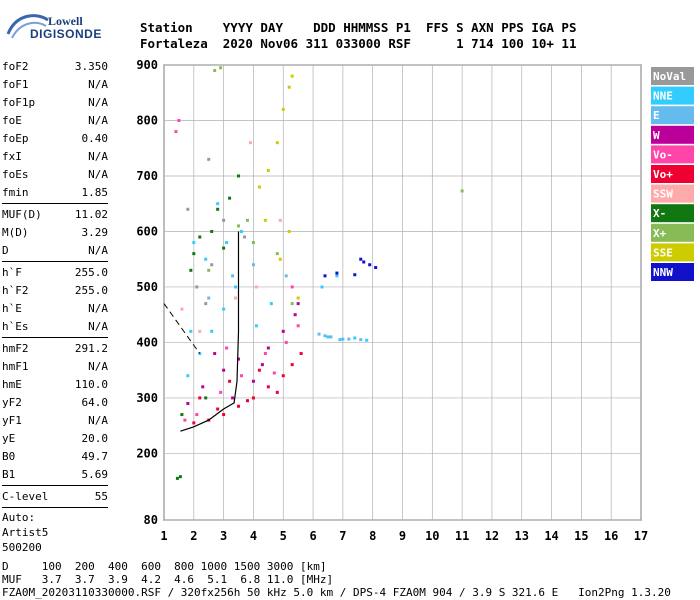  Describe the element at coordinates (402, 536) in the screenshot. I see `x-tick-label: 9` at that location.